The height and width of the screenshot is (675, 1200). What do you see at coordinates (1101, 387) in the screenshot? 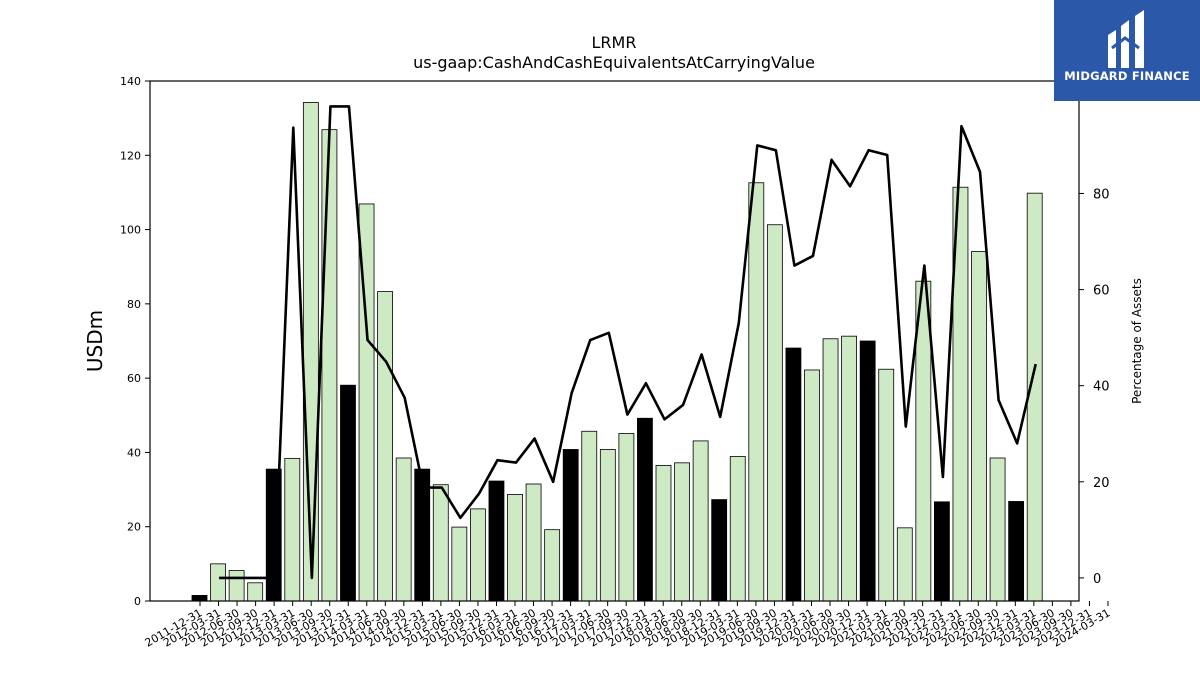
I see `y2-tick-label-40: 40` at bounding box center [1101, 387].